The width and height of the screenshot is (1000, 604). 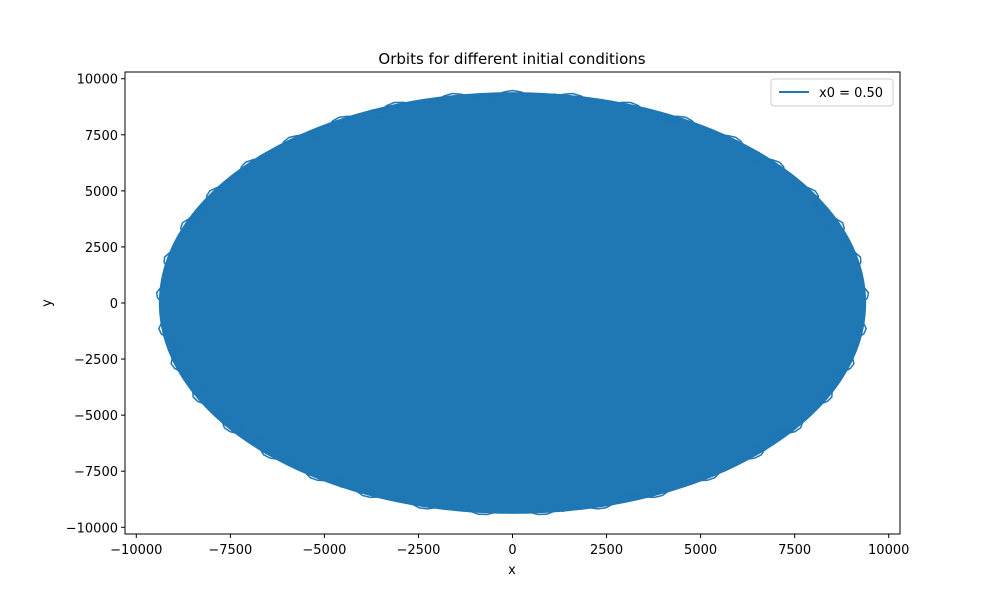 I want to click on x-tick-label: −10000, so click(x=136, y=550).